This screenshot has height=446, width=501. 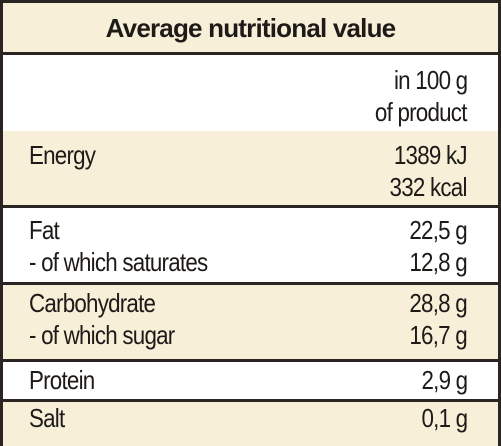 What do you see at coordinates (438, 335) in the screenshot?
I see `sugar-value: 16,7 g` at bounding box center [438, 335].